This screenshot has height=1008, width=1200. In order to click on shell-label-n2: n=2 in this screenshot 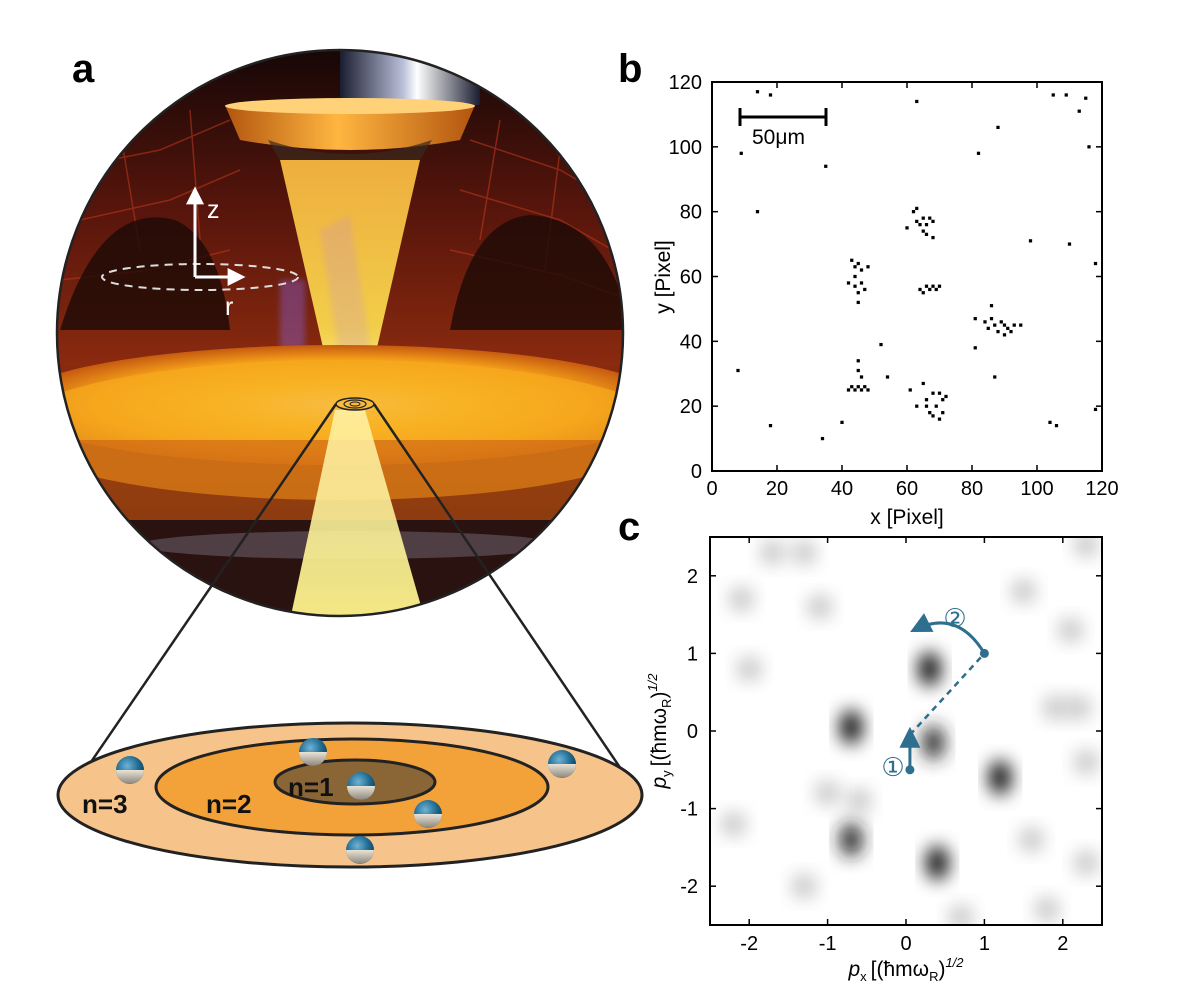, I will do `click(229, 804)`.